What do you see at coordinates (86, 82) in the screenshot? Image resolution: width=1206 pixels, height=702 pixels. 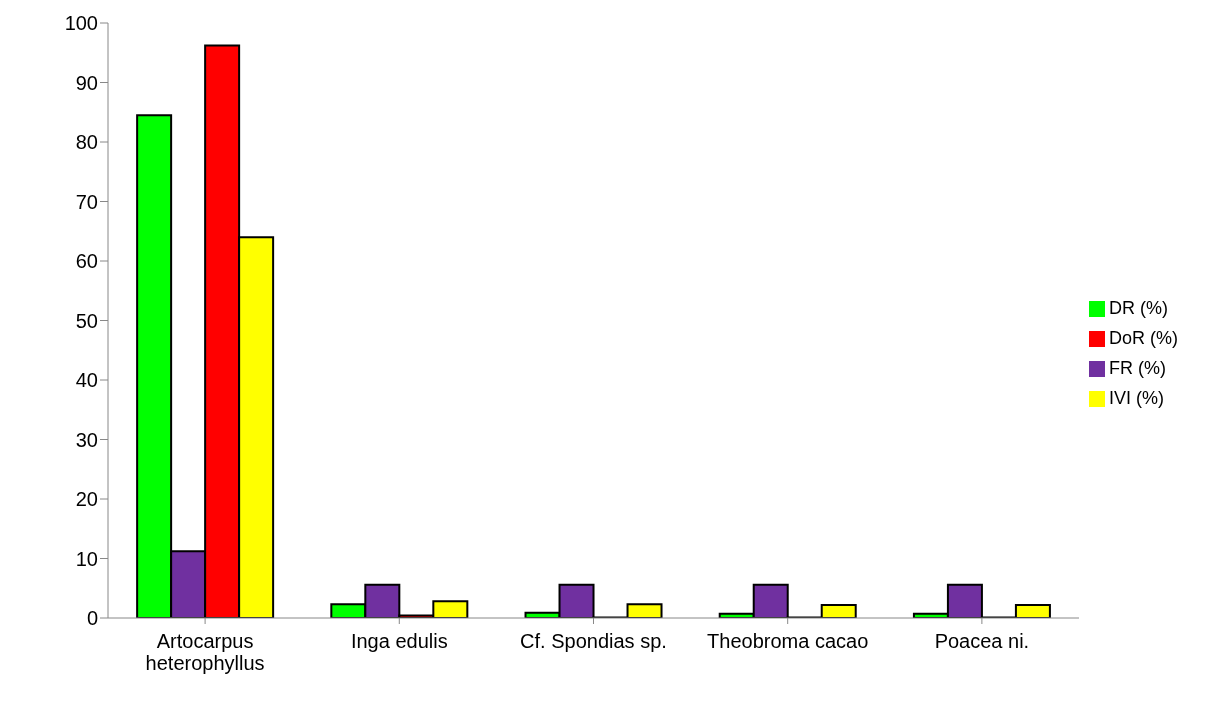 I see `y-tick-label: 90` at bounding box center [86, 82].